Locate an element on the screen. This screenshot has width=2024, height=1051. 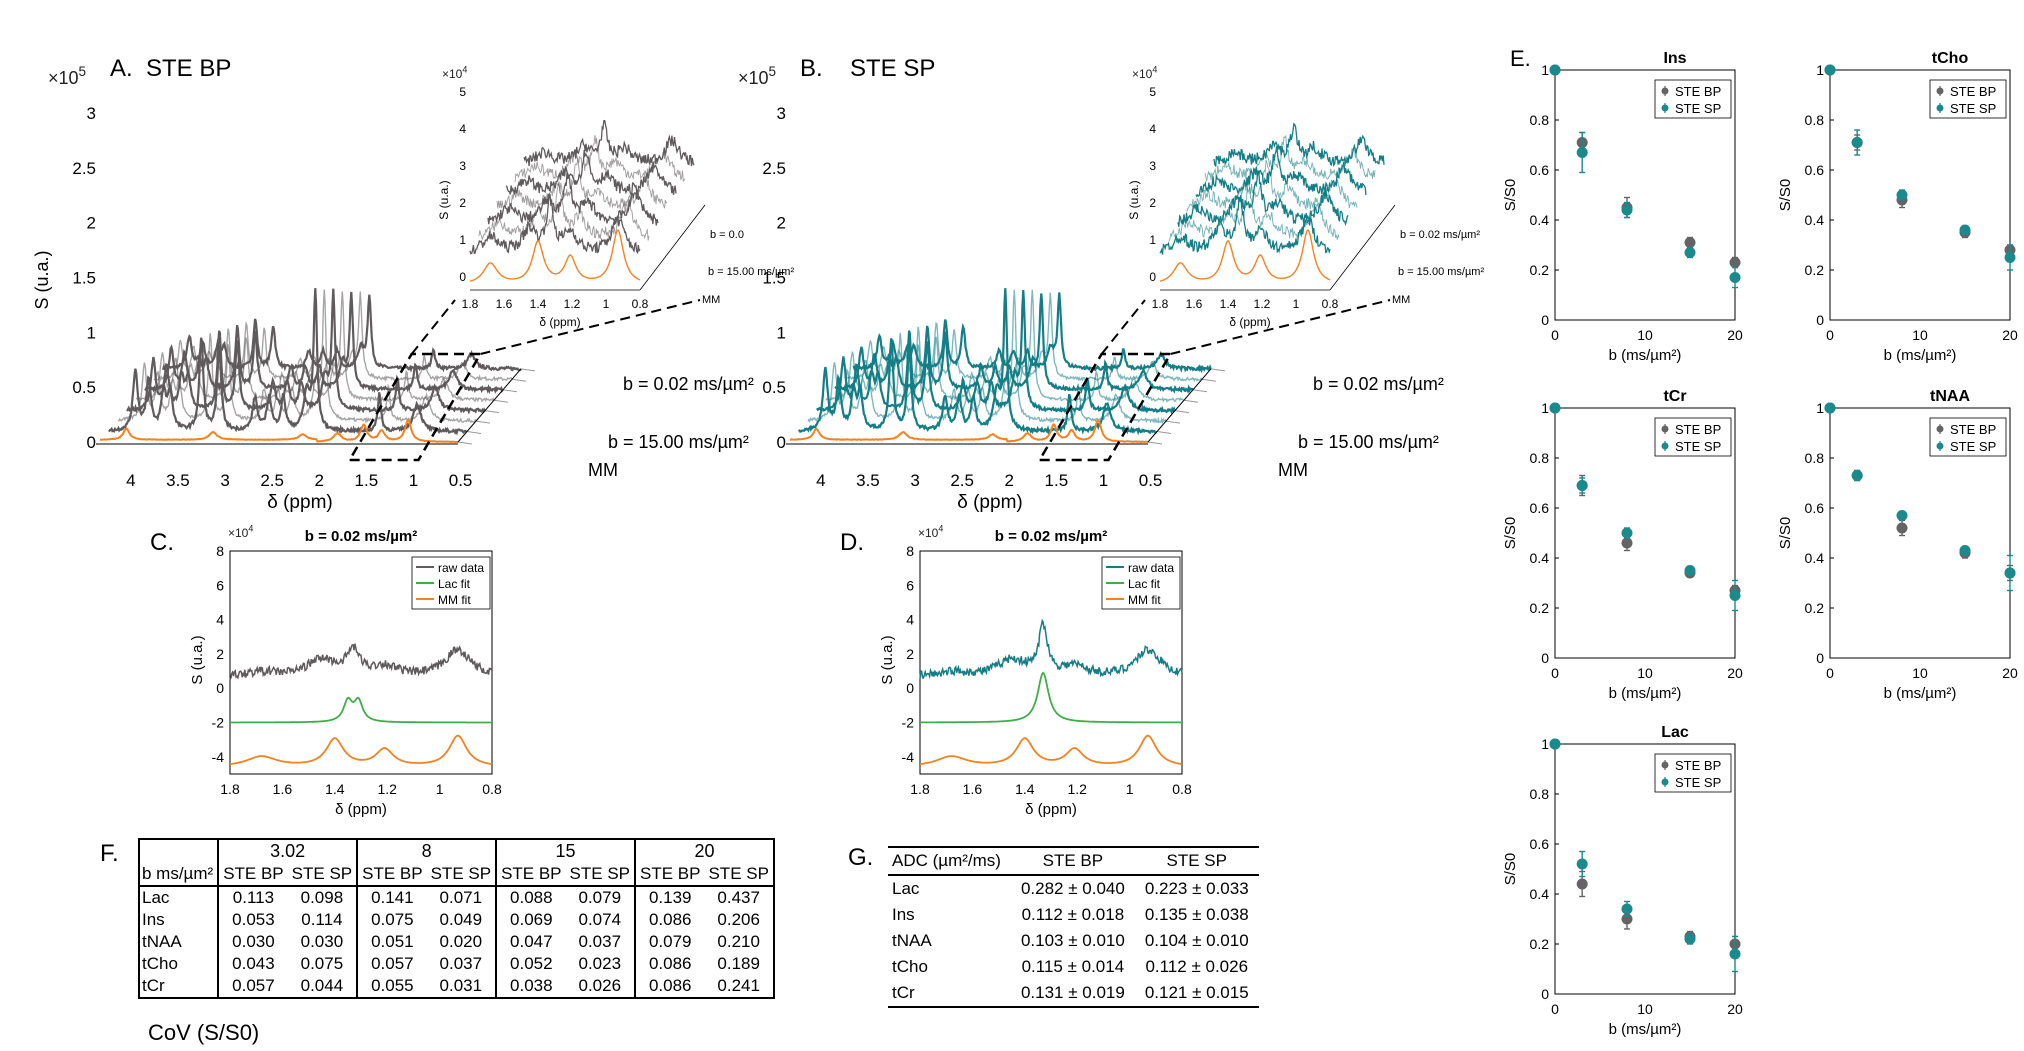
table-cell: 0.079 is located at coordinates (669, 942).